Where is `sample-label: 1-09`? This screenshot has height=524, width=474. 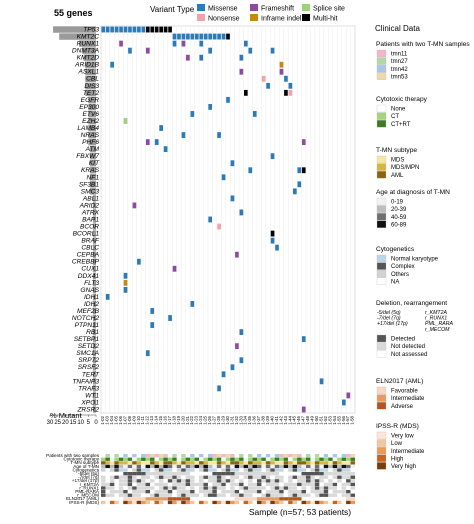
sample-label: 1-09 is located at coordinates (133, 419).